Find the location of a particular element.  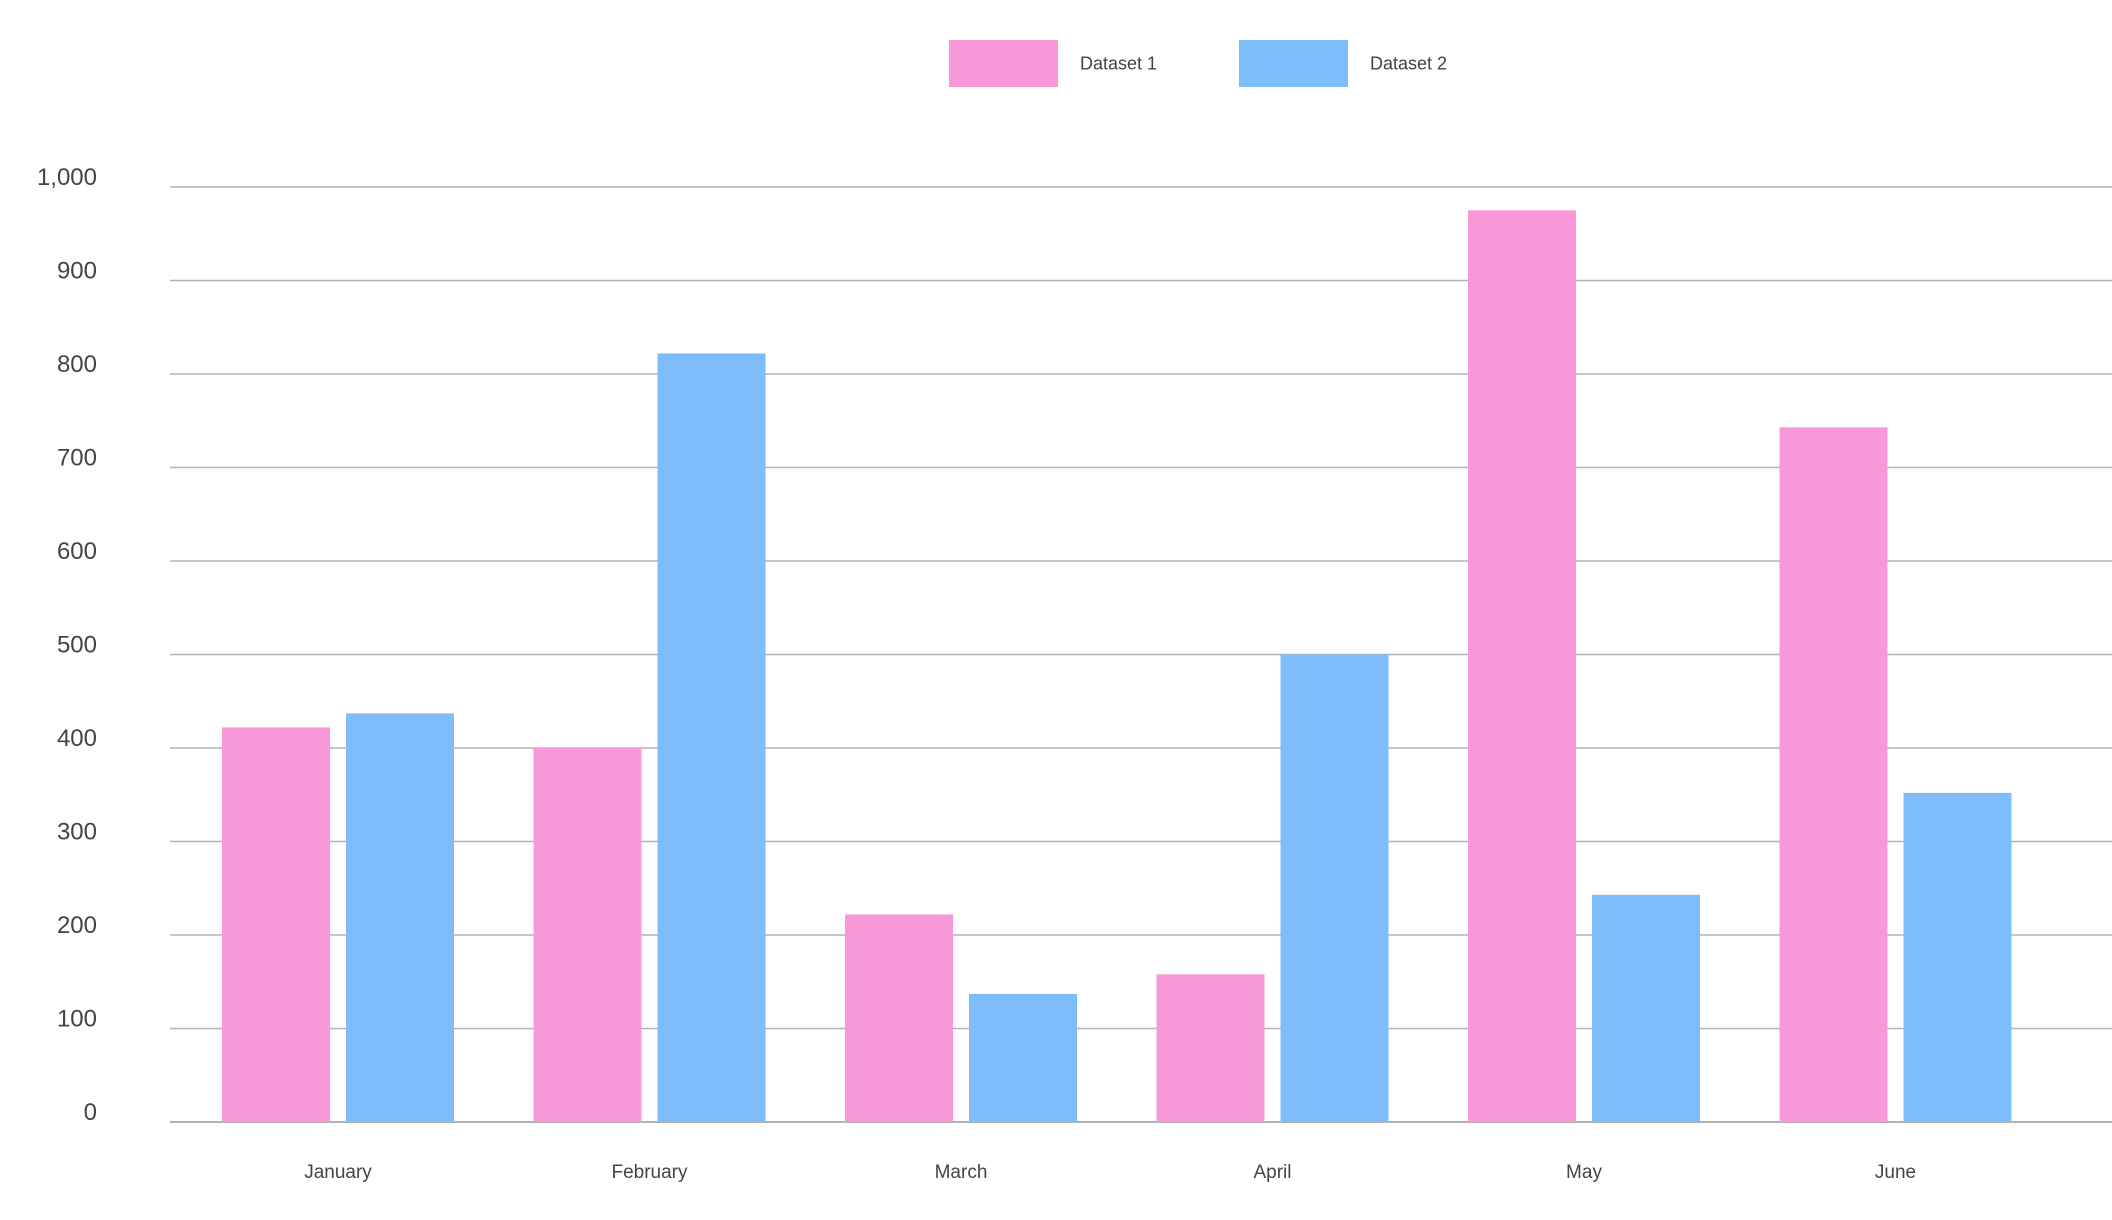

y-tick-label: 0 is located at coordinates (90, 1112).